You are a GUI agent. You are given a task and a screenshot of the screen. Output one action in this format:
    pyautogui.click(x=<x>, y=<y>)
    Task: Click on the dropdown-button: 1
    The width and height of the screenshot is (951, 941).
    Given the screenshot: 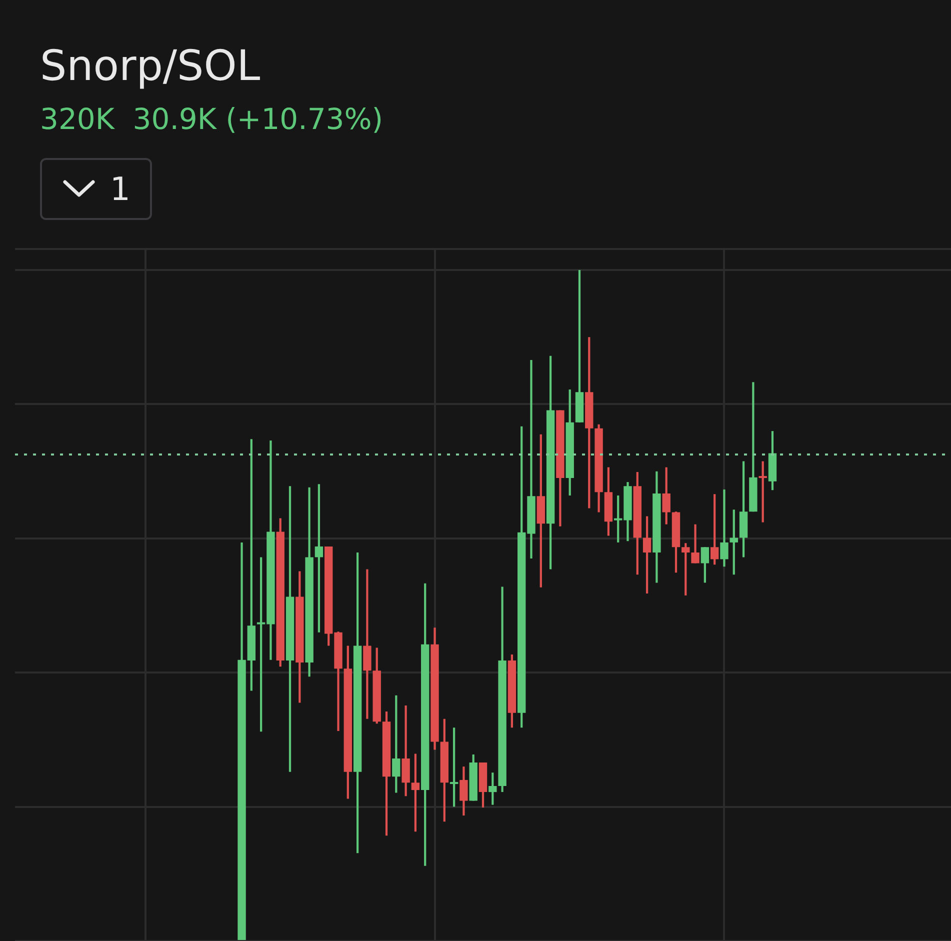 What is the action you would take?
    pyautogui.click(x=96, y=189)
    